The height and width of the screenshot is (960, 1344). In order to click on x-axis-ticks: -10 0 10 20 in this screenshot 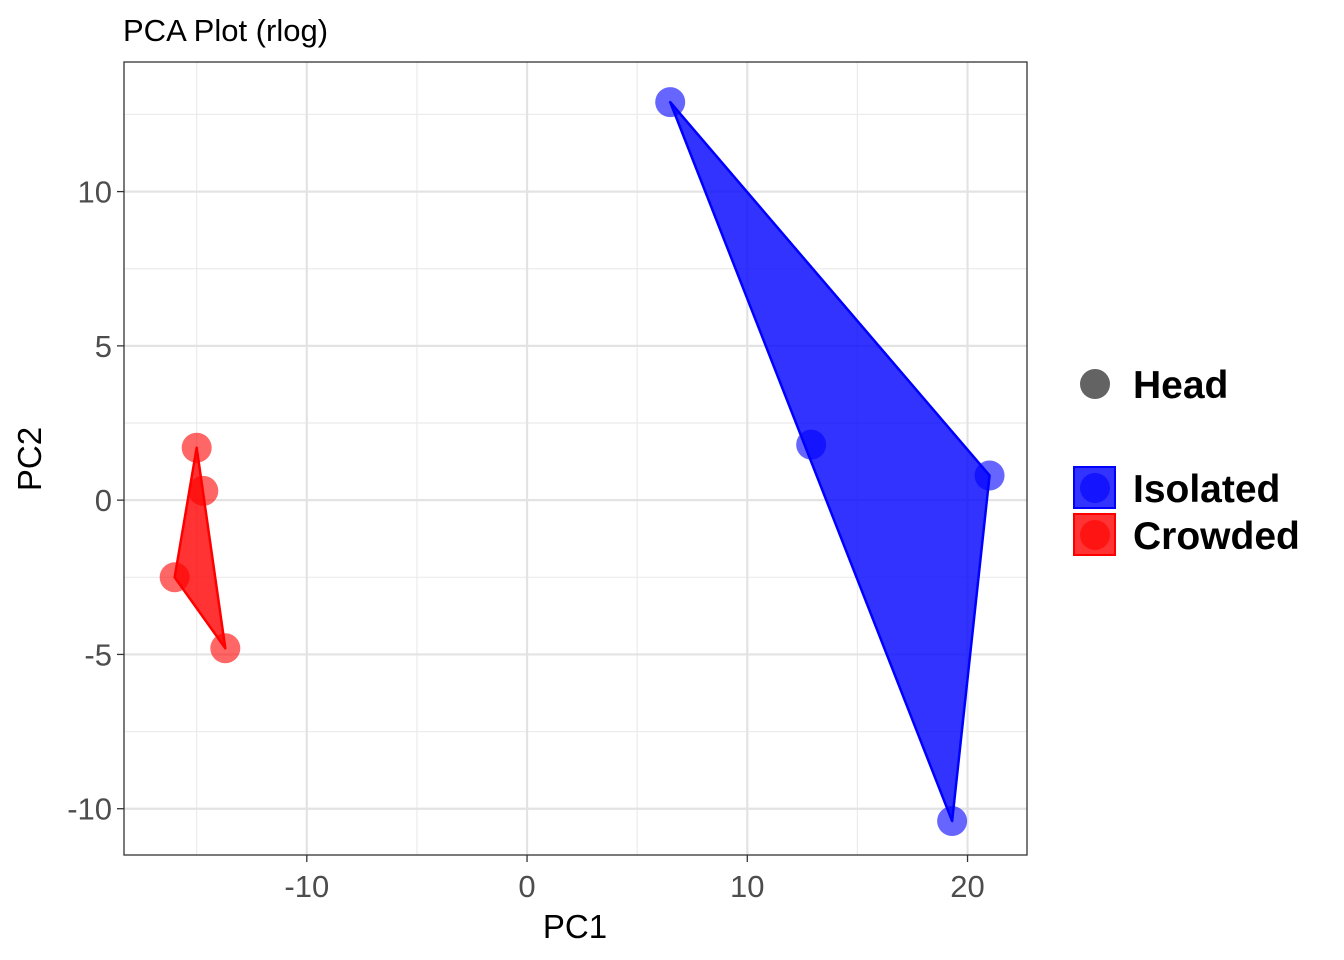, I will do `click(634, 879)`.